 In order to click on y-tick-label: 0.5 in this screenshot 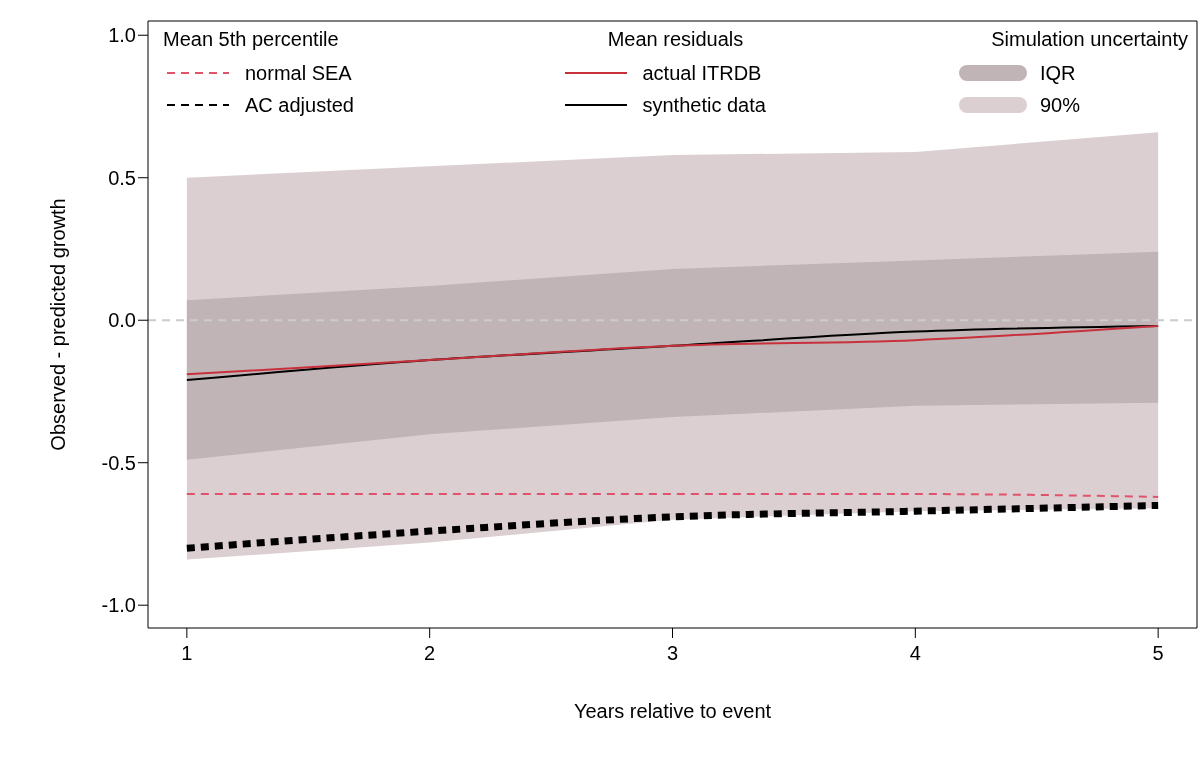, I will do `click(122, 177)`.